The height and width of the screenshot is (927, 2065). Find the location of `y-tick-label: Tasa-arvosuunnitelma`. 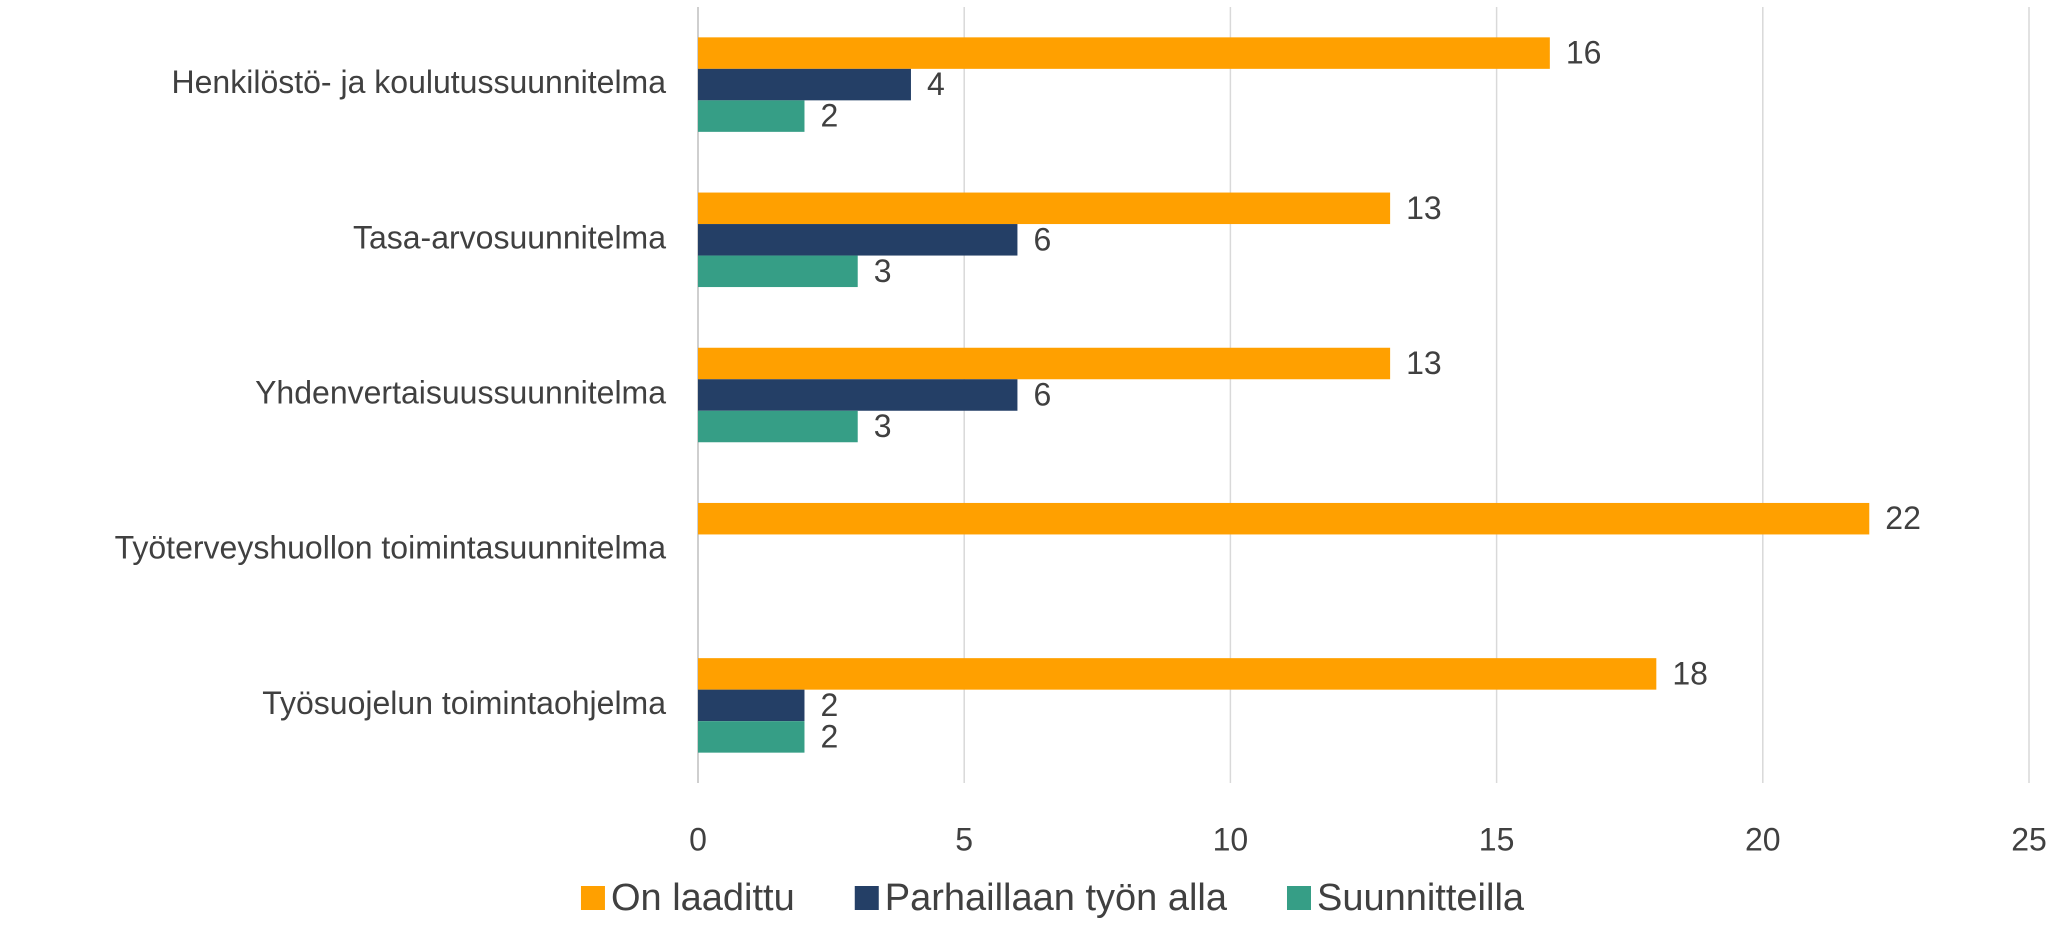

y-tick-label: Tasa-arvosuunnitelma is located at coordinates (509, 237).